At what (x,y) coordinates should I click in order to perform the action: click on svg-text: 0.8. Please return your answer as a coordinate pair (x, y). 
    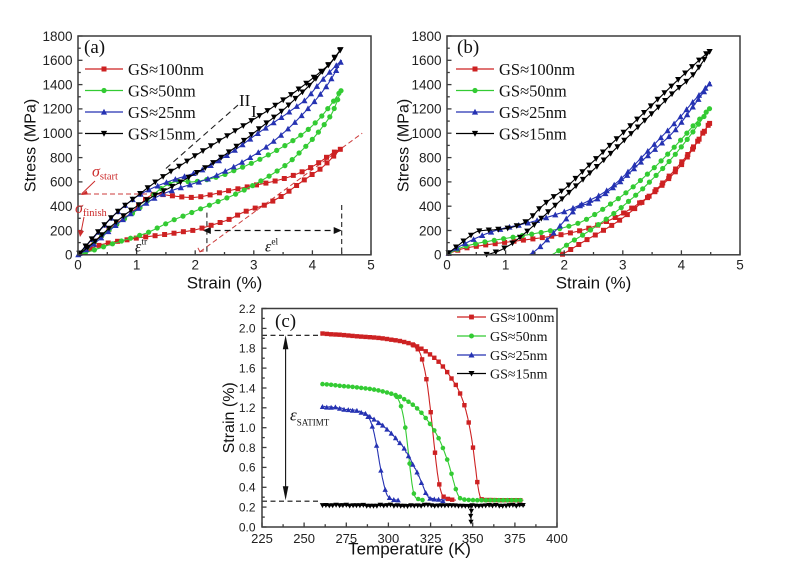
    Looking at the image, I should click on (247, 448).